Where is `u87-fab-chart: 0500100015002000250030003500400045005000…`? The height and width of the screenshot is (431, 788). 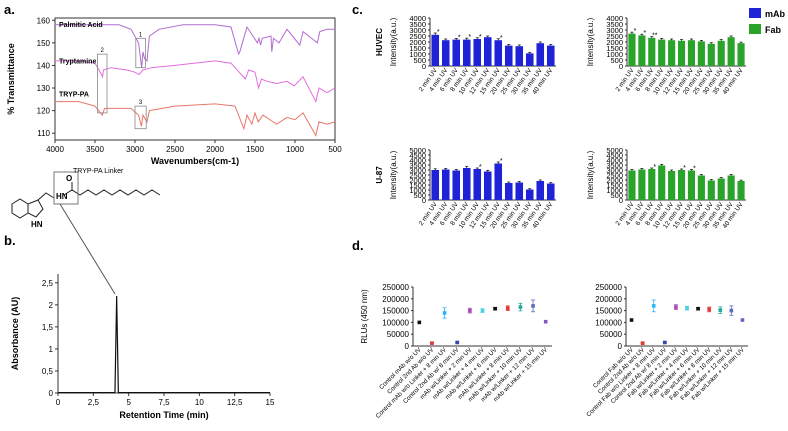 u87-fab-chart: 0500100015002000250030003500400045005000… is located at coordinates (666, 188).